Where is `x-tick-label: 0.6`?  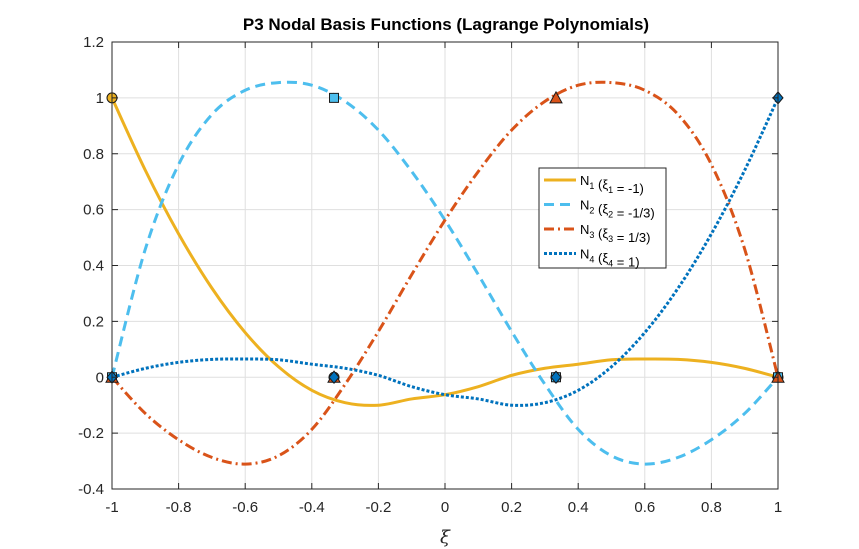 x-tick-label: 0.6 is located at coordinates (644, 507).